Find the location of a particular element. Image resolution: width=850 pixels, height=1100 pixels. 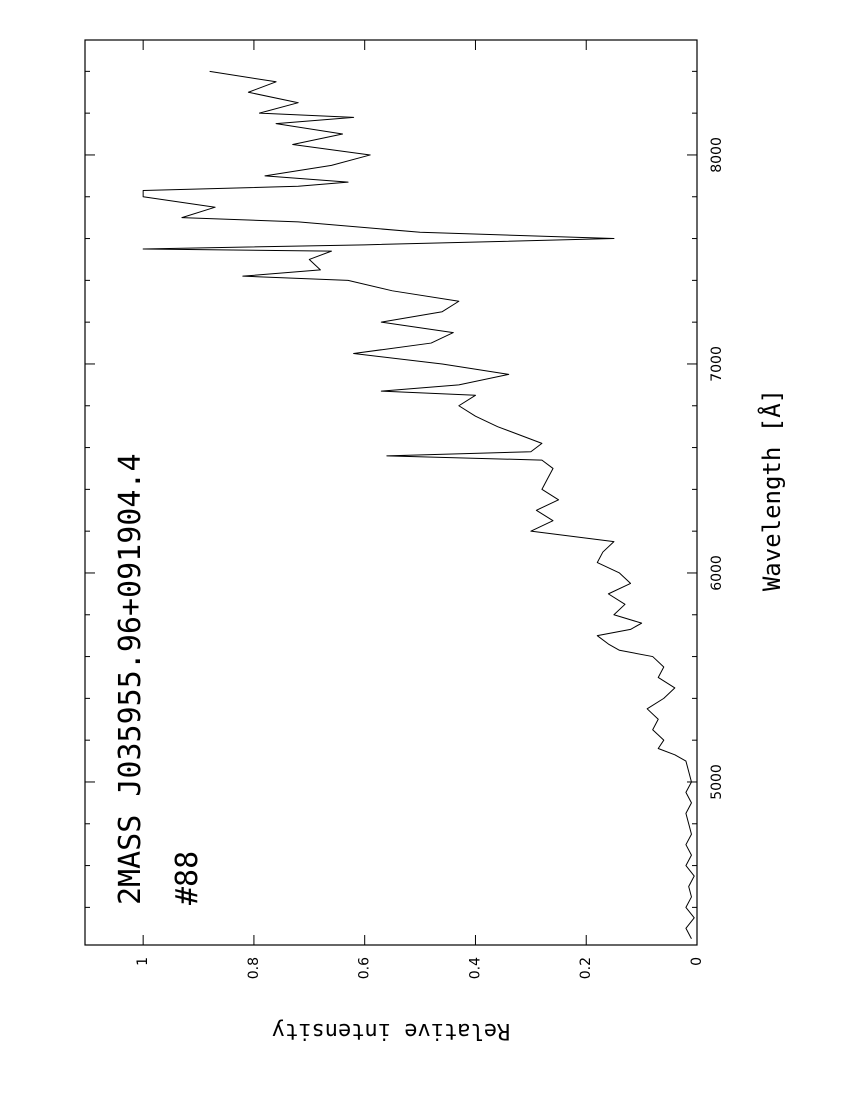

chart-subtitle: #88 is located at coordinates (187, 878).